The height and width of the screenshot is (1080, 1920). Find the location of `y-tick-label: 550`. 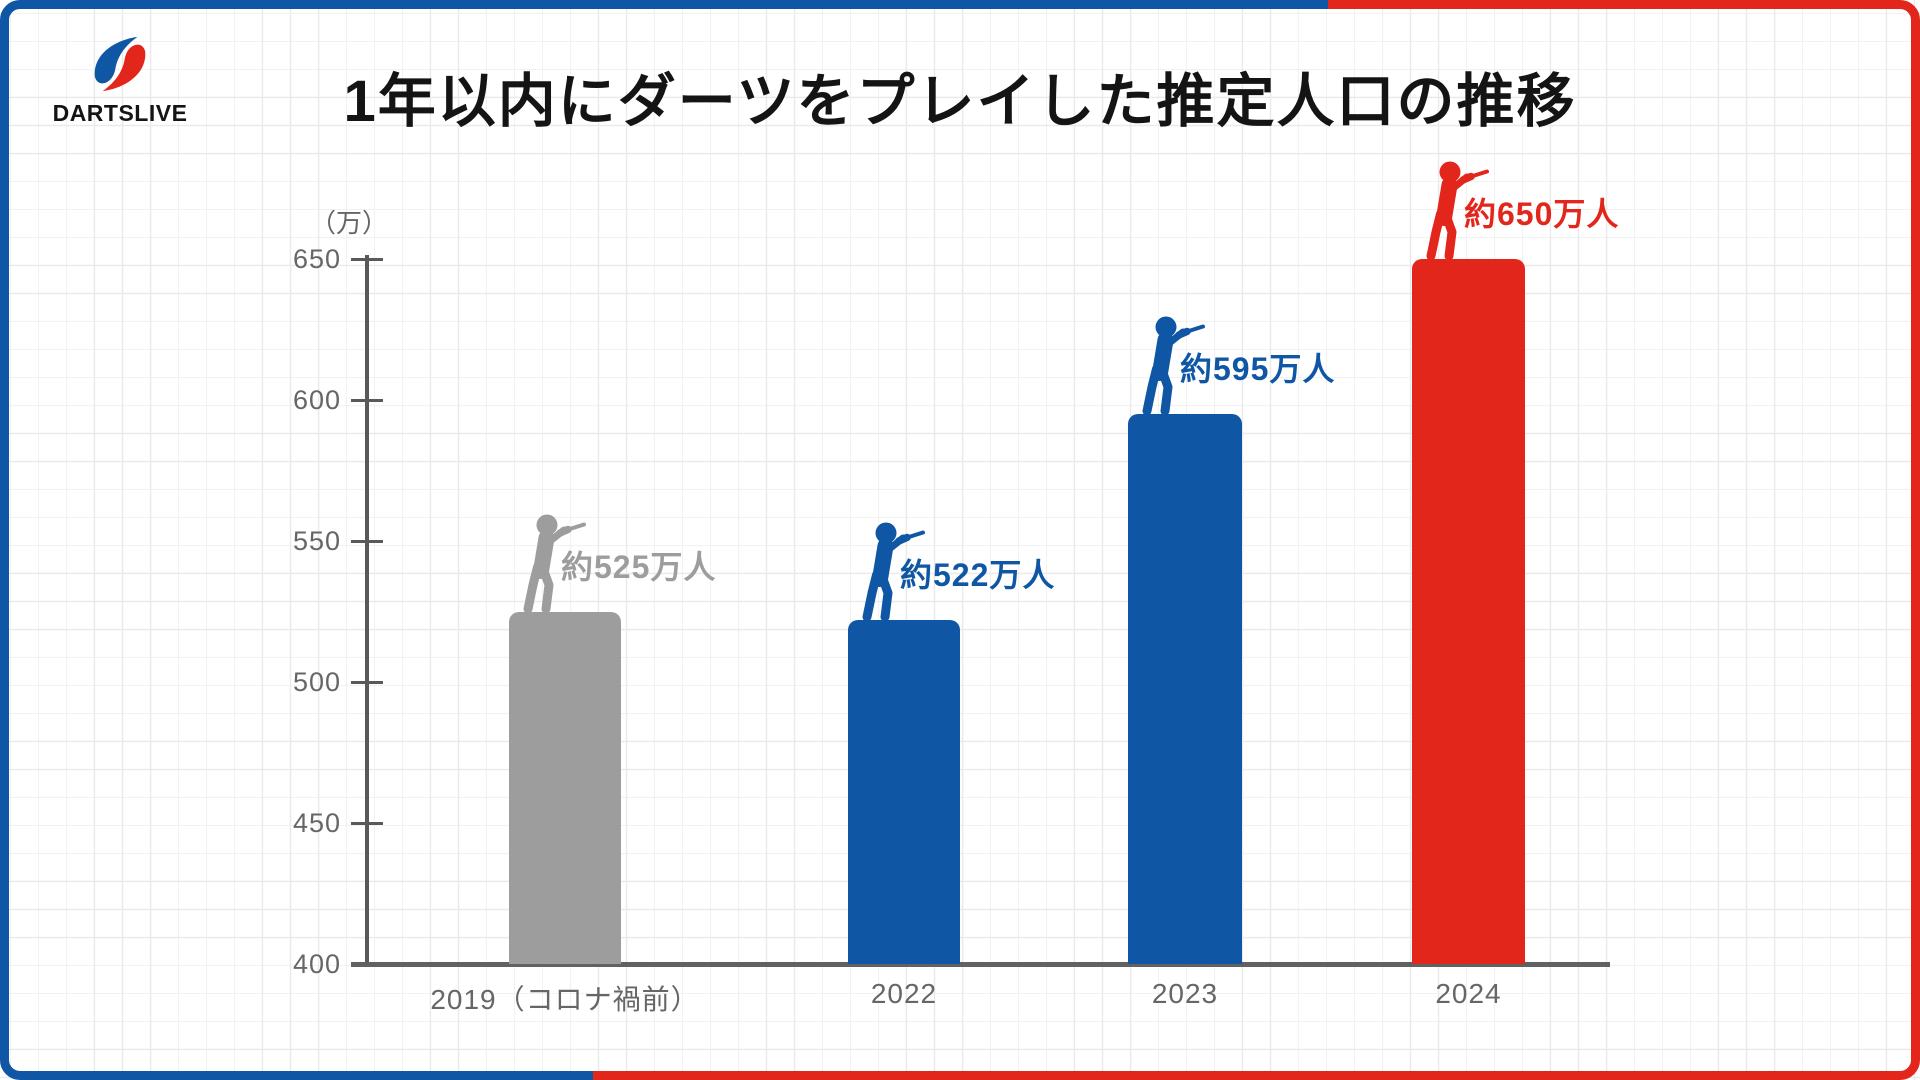

y-tick-label: 550 is located at coordinates (316, 541).